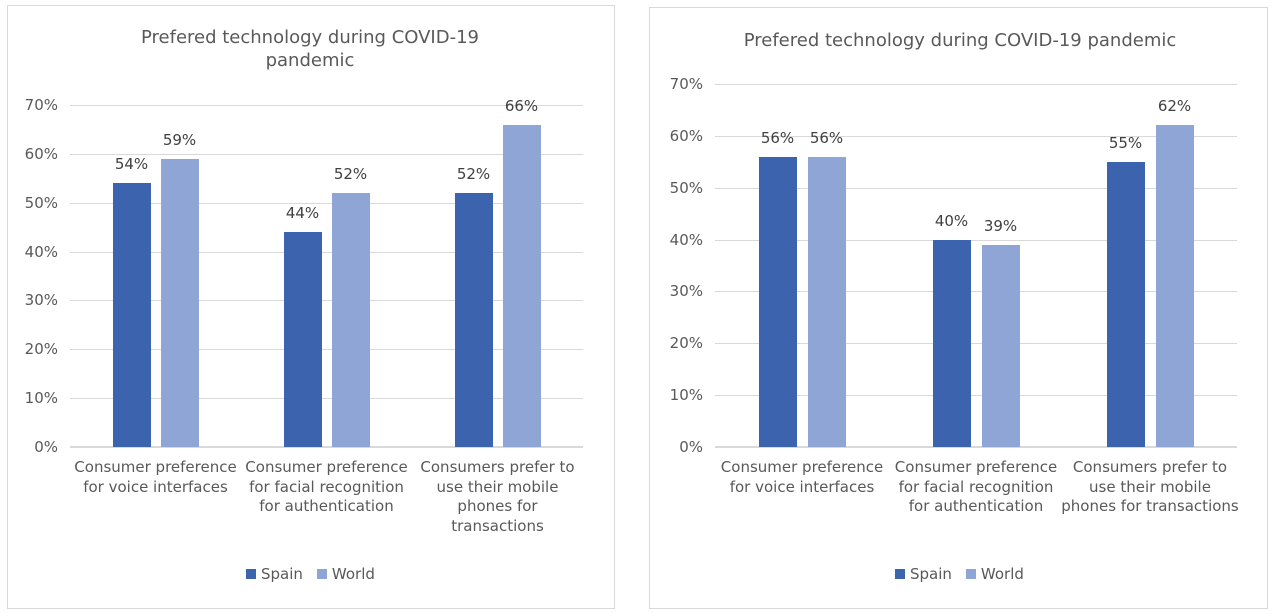  What do you see at coordinates (1000, 225) in the screenshot?
I see `data-label: 39%` at bounding box center [1000, 225].